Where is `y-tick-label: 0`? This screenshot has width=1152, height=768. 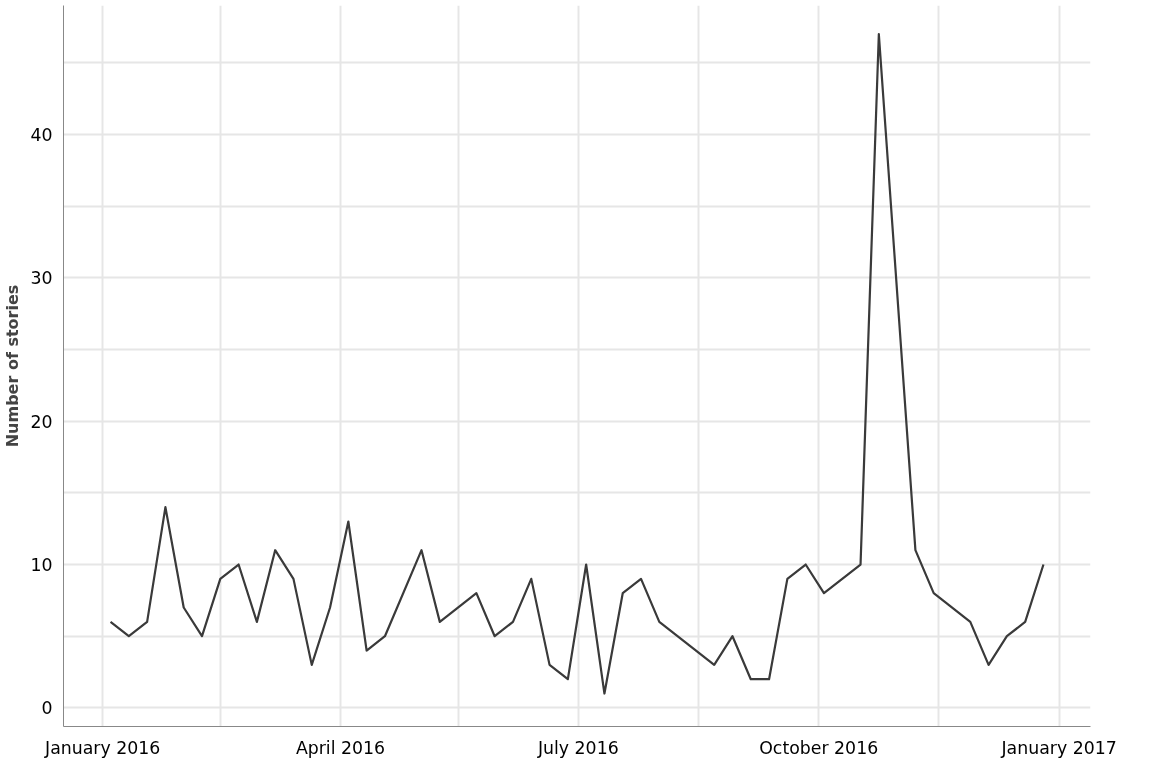 y-tick-label: 0 is located at coordinates (47, 708).